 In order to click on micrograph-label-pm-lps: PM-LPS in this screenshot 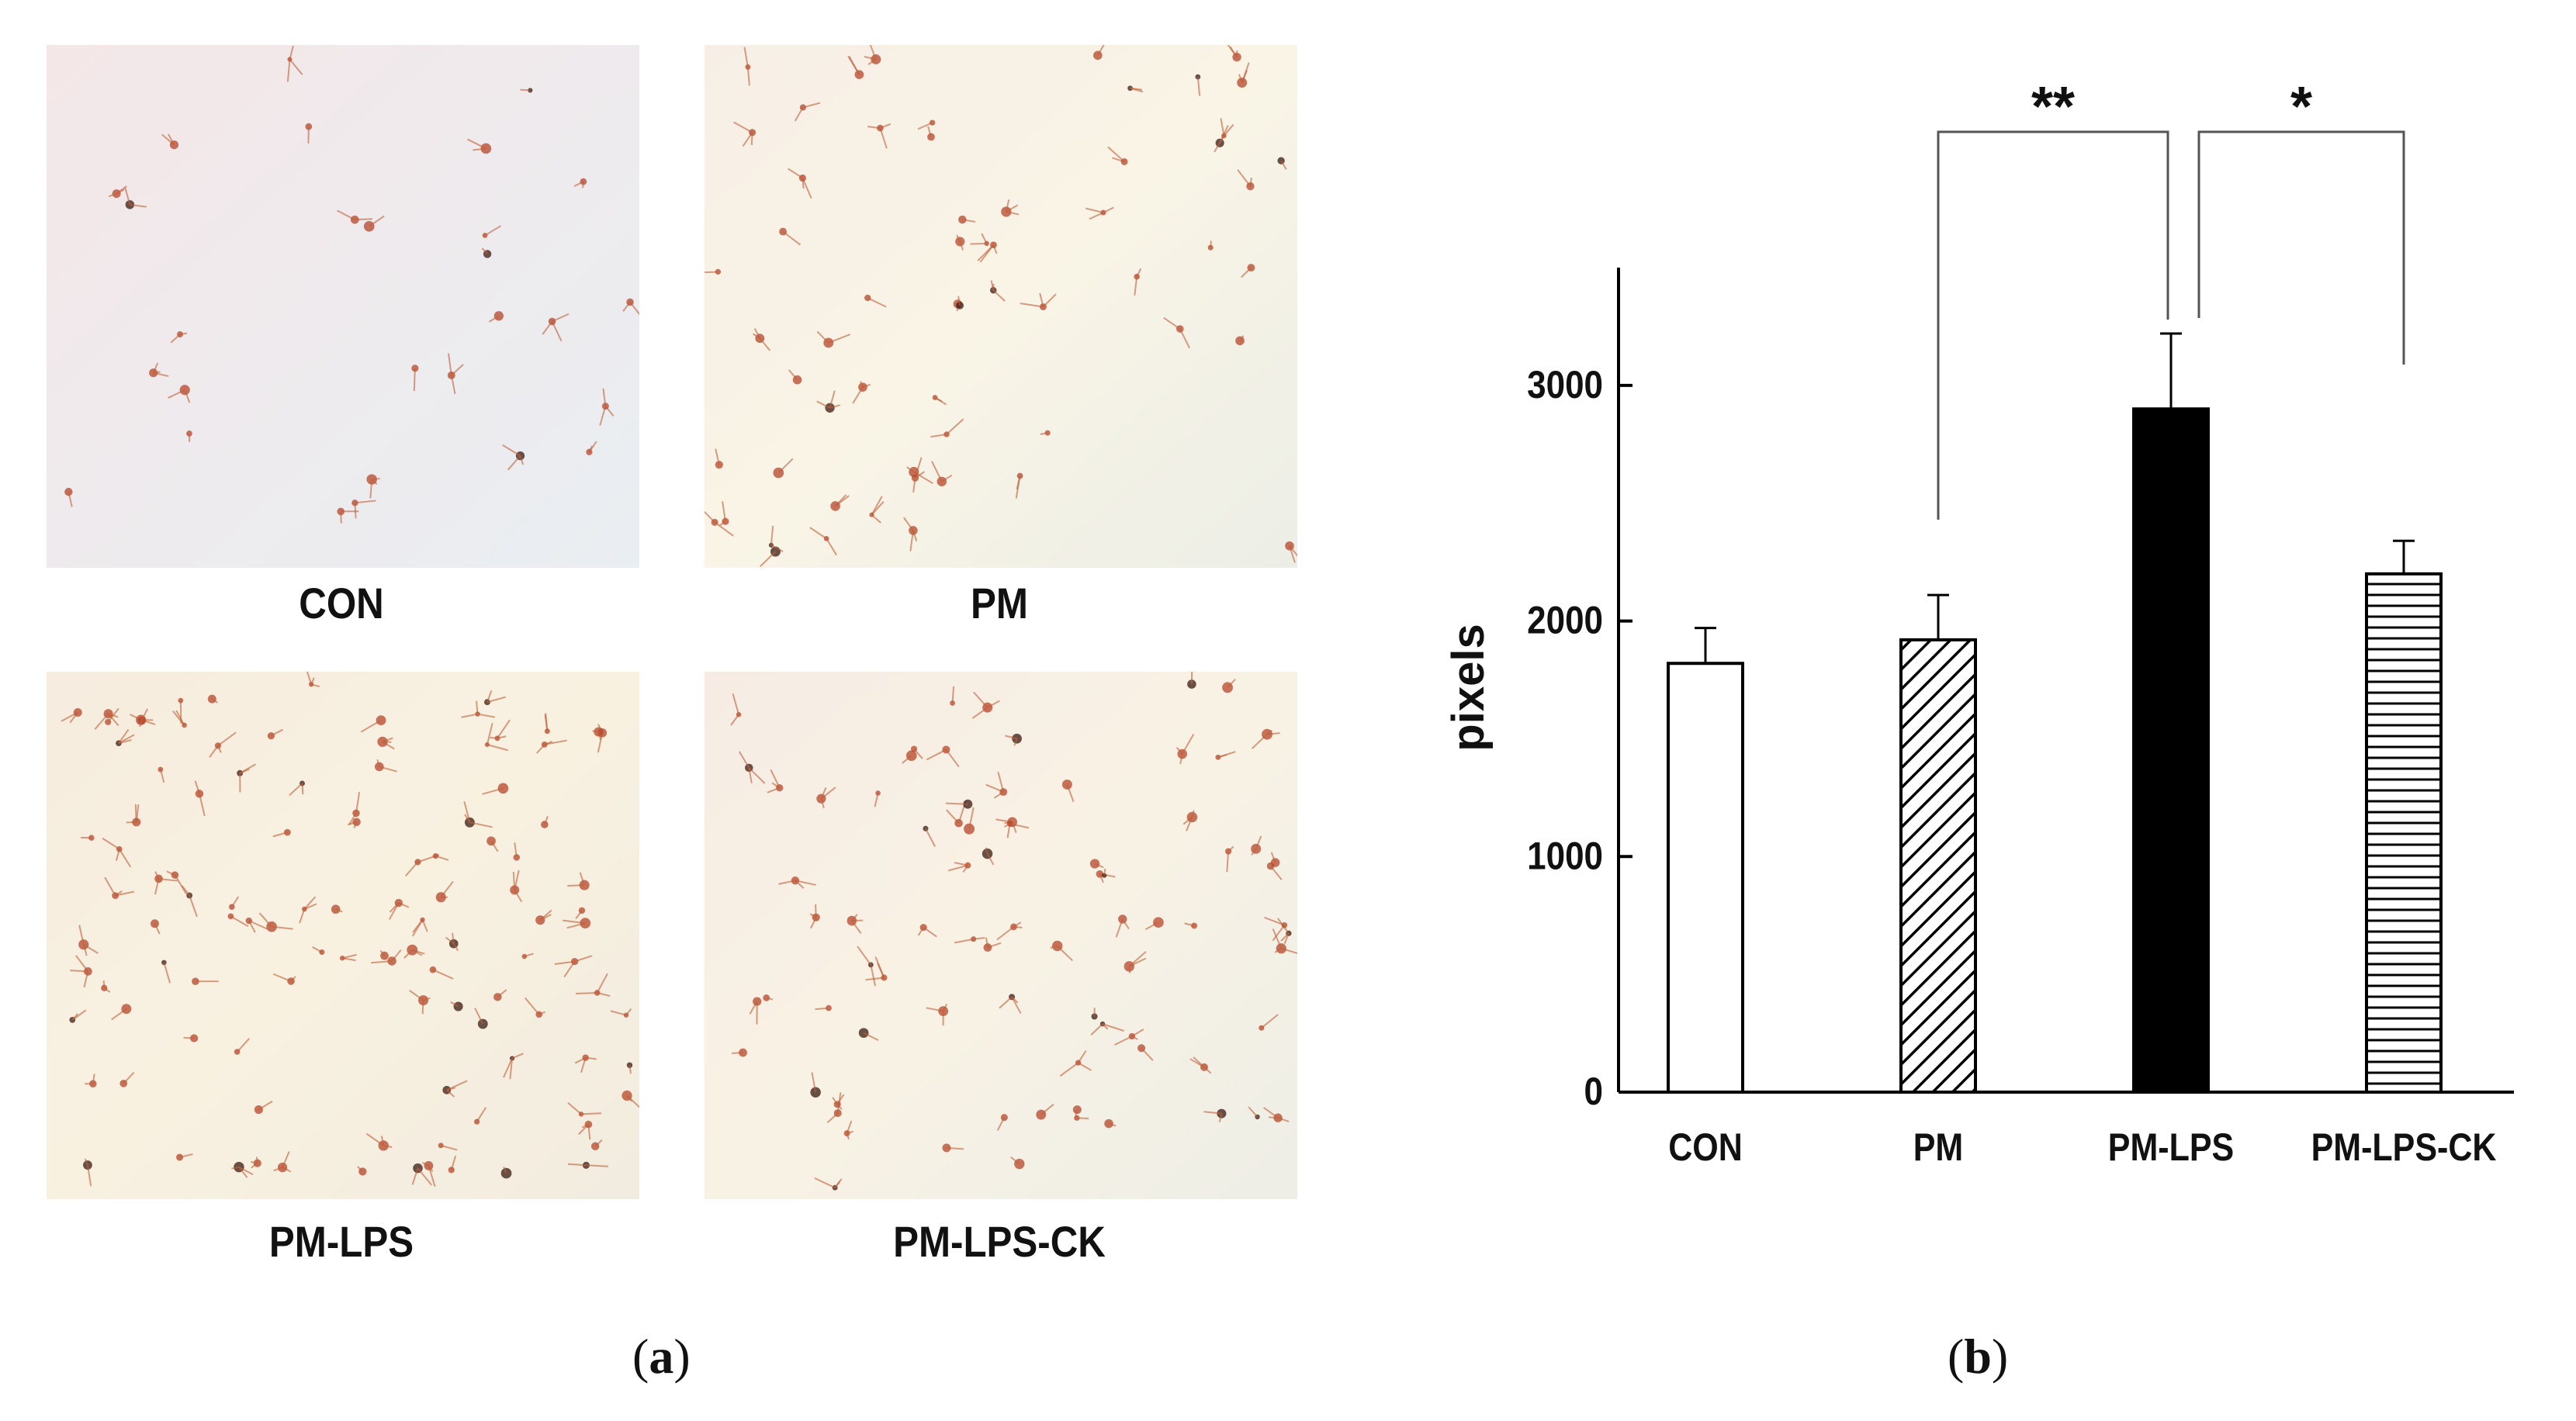, I will do `click(341, 1242)`.